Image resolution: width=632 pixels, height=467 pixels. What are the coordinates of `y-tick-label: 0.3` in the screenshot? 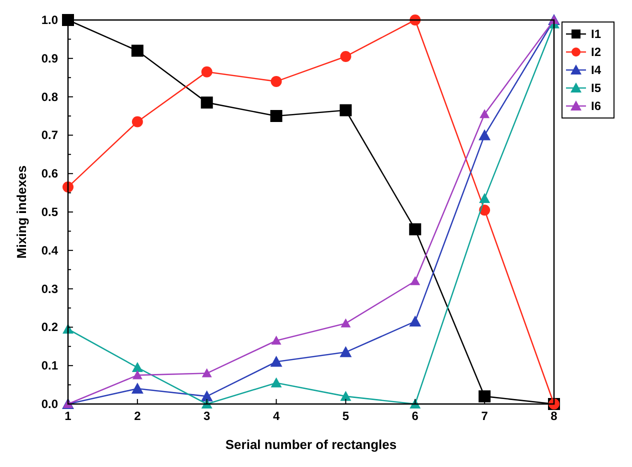 It's located at (49, 289).